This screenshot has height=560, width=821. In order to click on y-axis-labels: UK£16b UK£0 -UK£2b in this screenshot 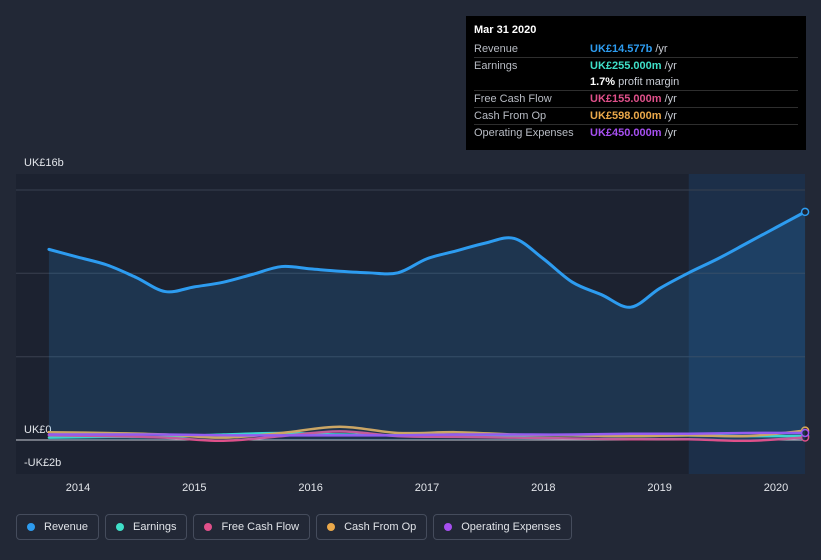, I will do `click(44, 313)`.